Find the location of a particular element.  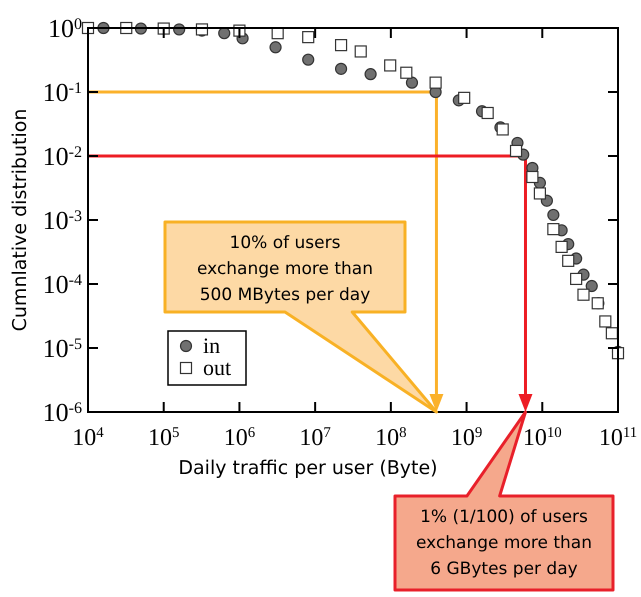

y-tick-label: 10$^{-5}$ is located at coordinates (62, 348).